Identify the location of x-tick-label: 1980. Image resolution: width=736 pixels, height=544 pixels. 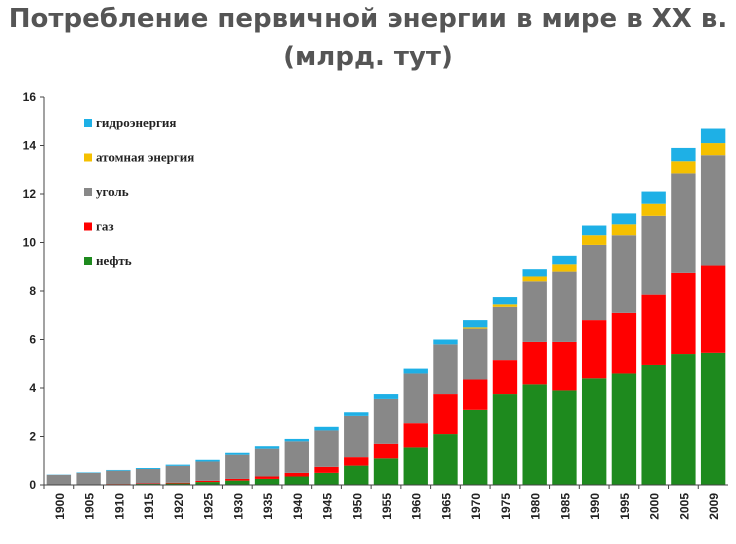
(536, 506).